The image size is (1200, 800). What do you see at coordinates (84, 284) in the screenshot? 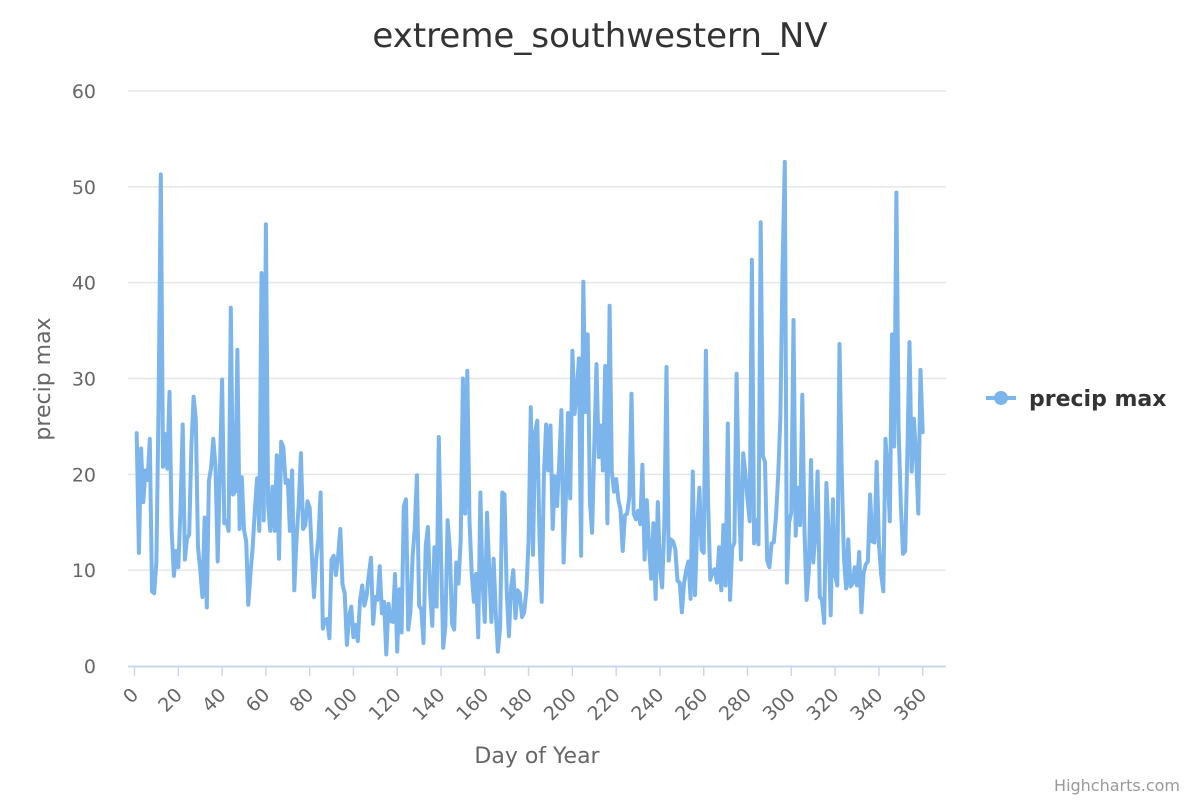
I see `y-tick-label: 40` at bounding box center [84, 284].